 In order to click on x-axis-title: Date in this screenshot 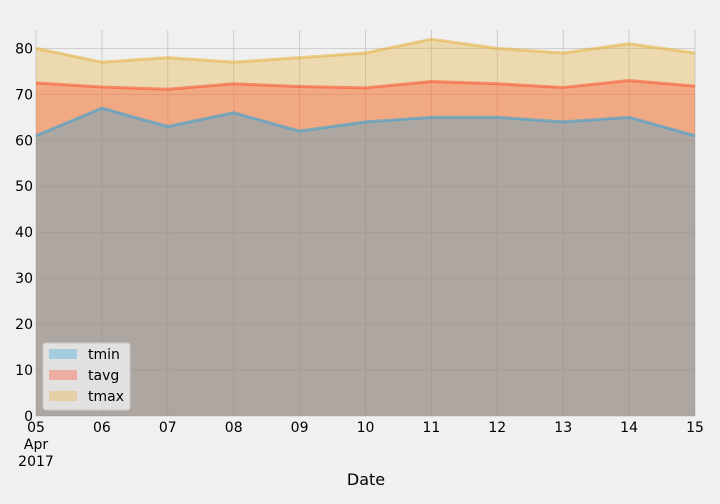, I will do `click(366, 479)`.